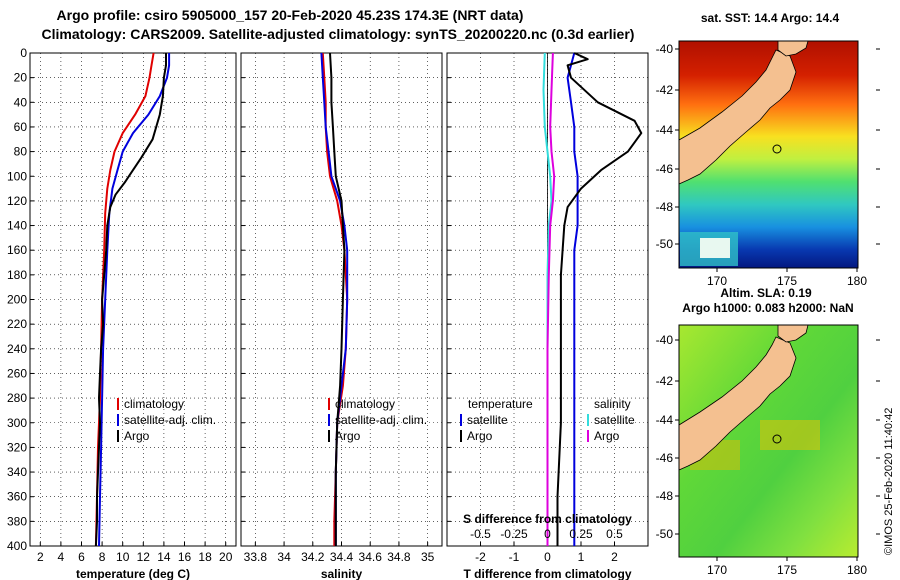 The image size is (900, 580). Describe the element at coordinates (514, 557) in the screenshot. I see `x-tick-label: -1` at that location.